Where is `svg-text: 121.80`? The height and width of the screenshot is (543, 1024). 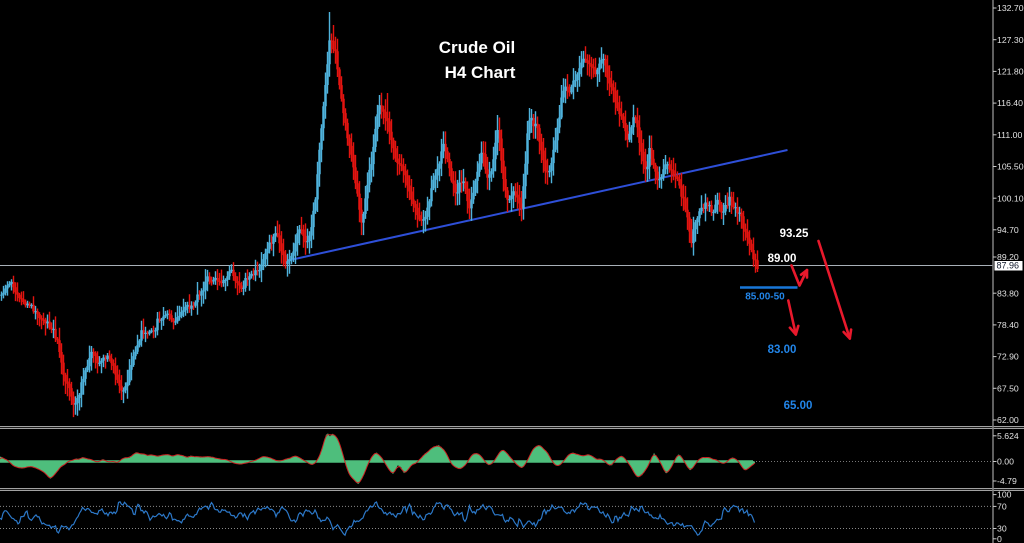
svg-text: 121.80 is located at coordinates (1010, 72).